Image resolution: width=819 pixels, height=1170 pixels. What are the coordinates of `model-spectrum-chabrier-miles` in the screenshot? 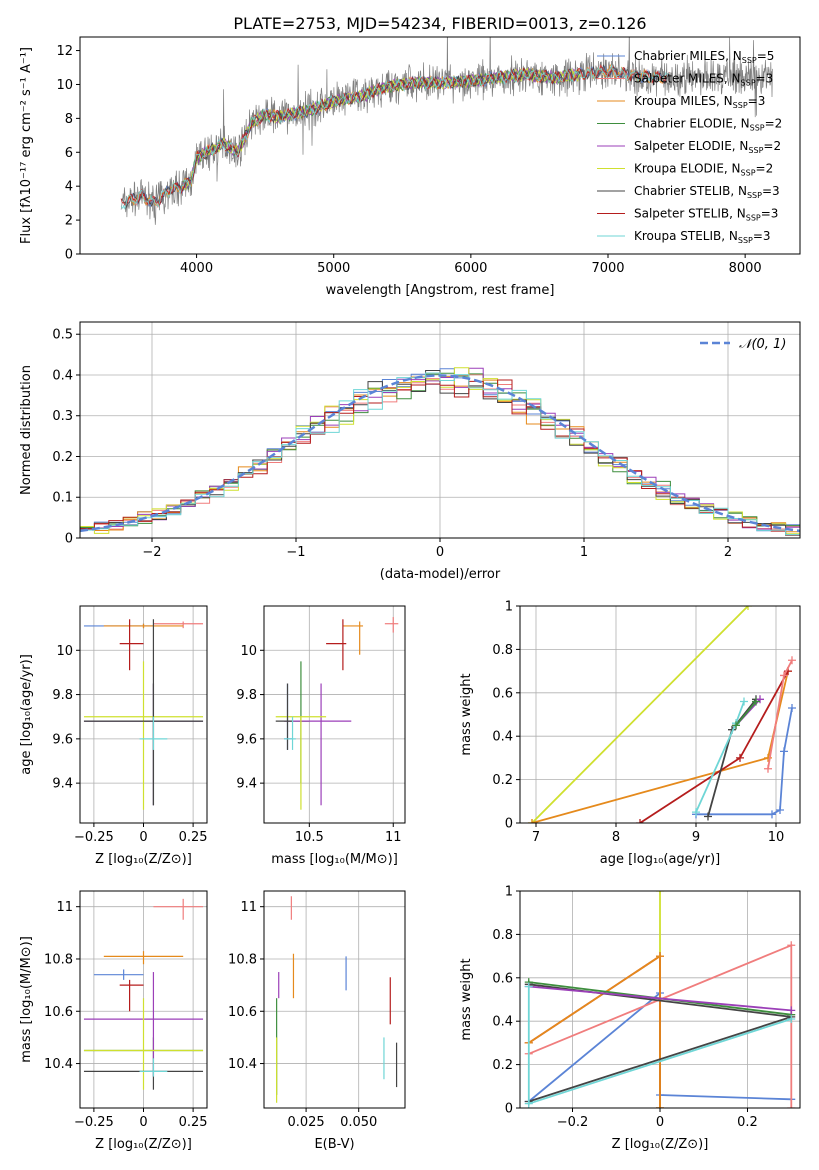 It's located at (396, 136).